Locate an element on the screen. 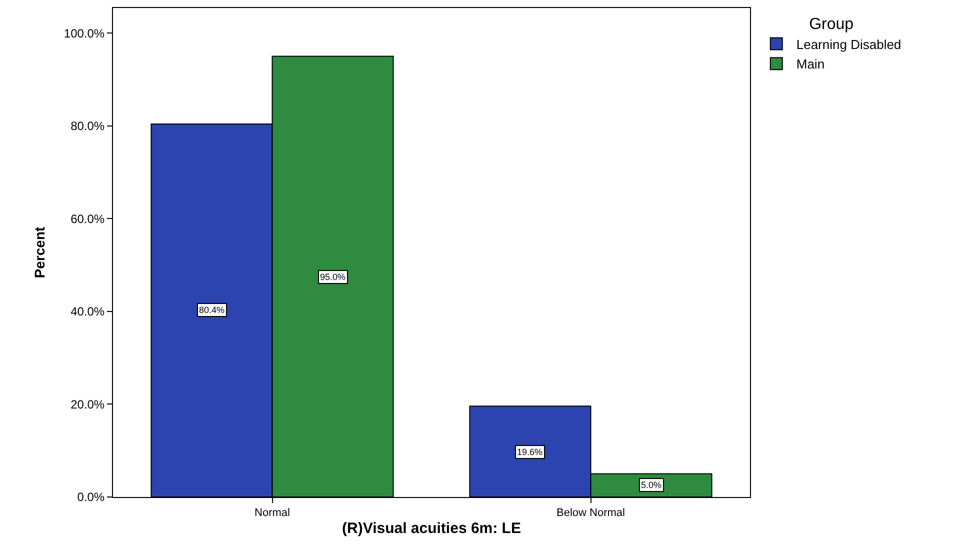 The width and height of the screenshot is (963, 553). legend-label: Learning Disabled is located at coordinates (849, 44).